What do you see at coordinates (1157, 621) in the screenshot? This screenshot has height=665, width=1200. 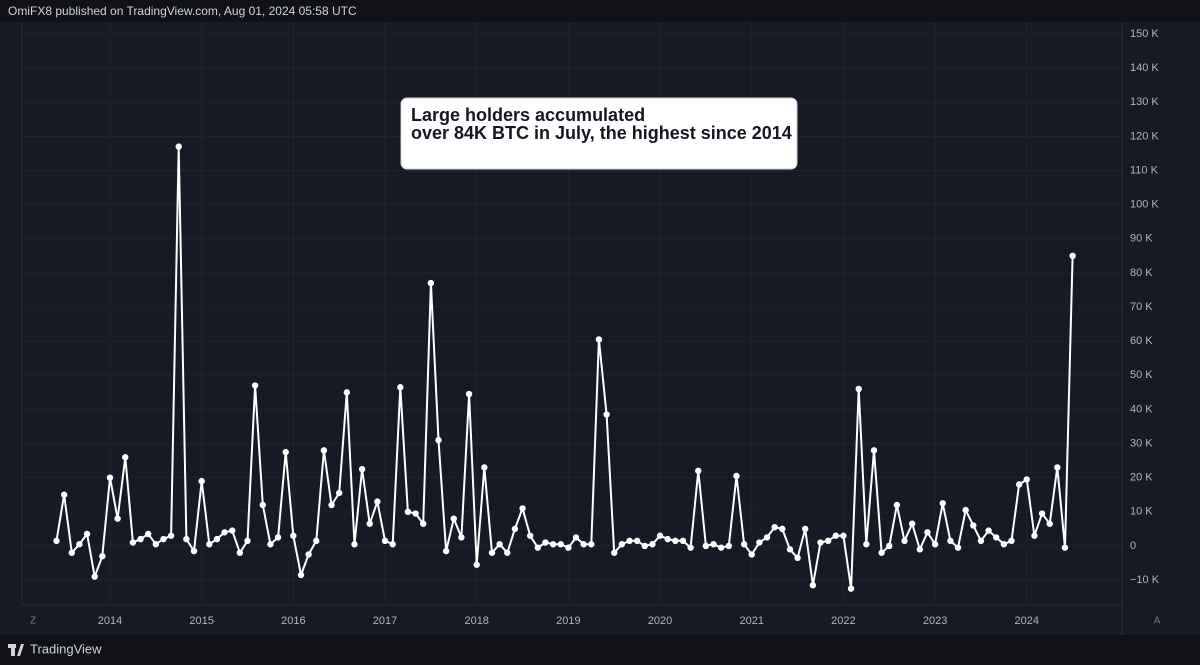 I see `auto-button: A` at bounding box center [1157, 621].